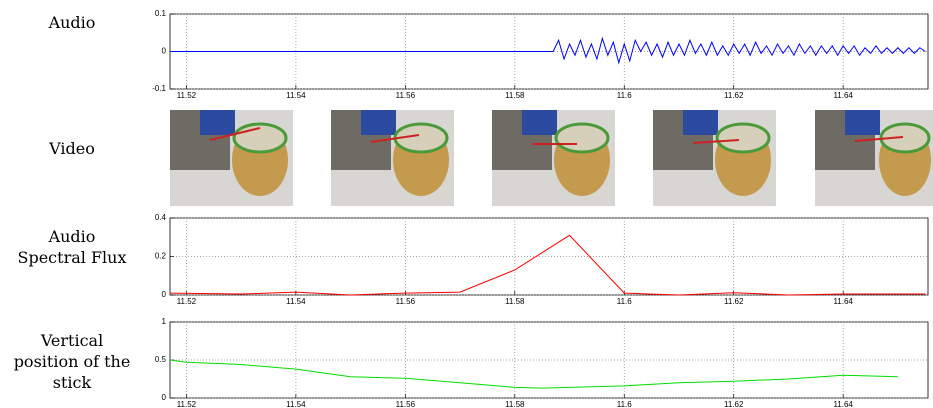 This screenshot has height=408, width=933. I want to click on row-label: Video, so click(72, 148).